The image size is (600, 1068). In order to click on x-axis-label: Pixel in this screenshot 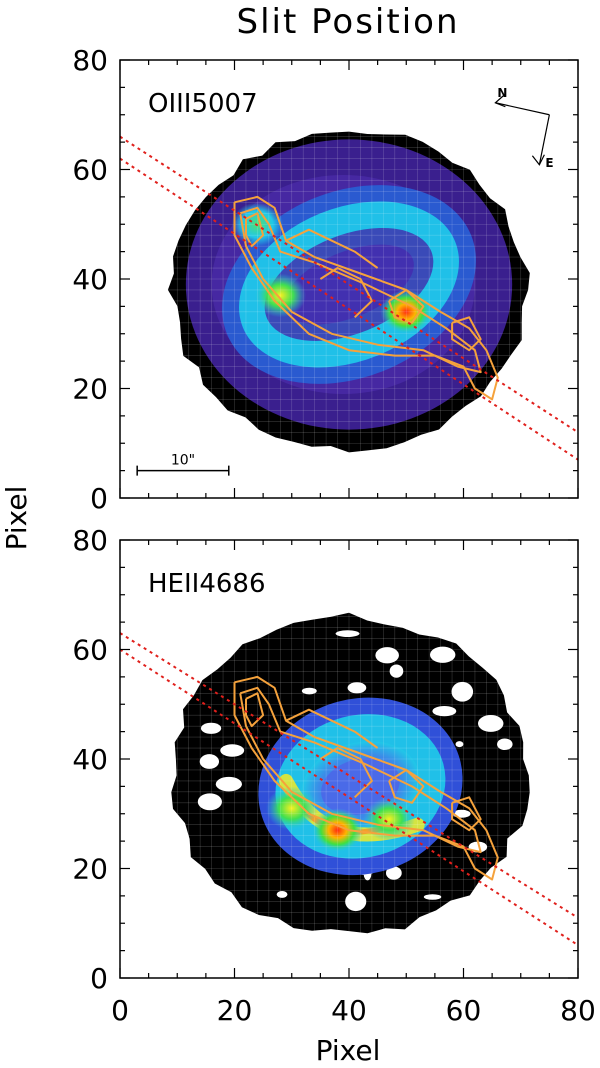, I will do `click(348, 1050)`.